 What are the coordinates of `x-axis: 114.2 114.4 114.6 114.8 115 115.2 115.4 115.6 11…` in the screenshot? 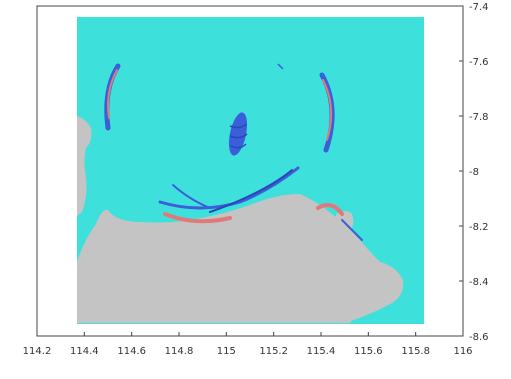 It's located at (248, 344).